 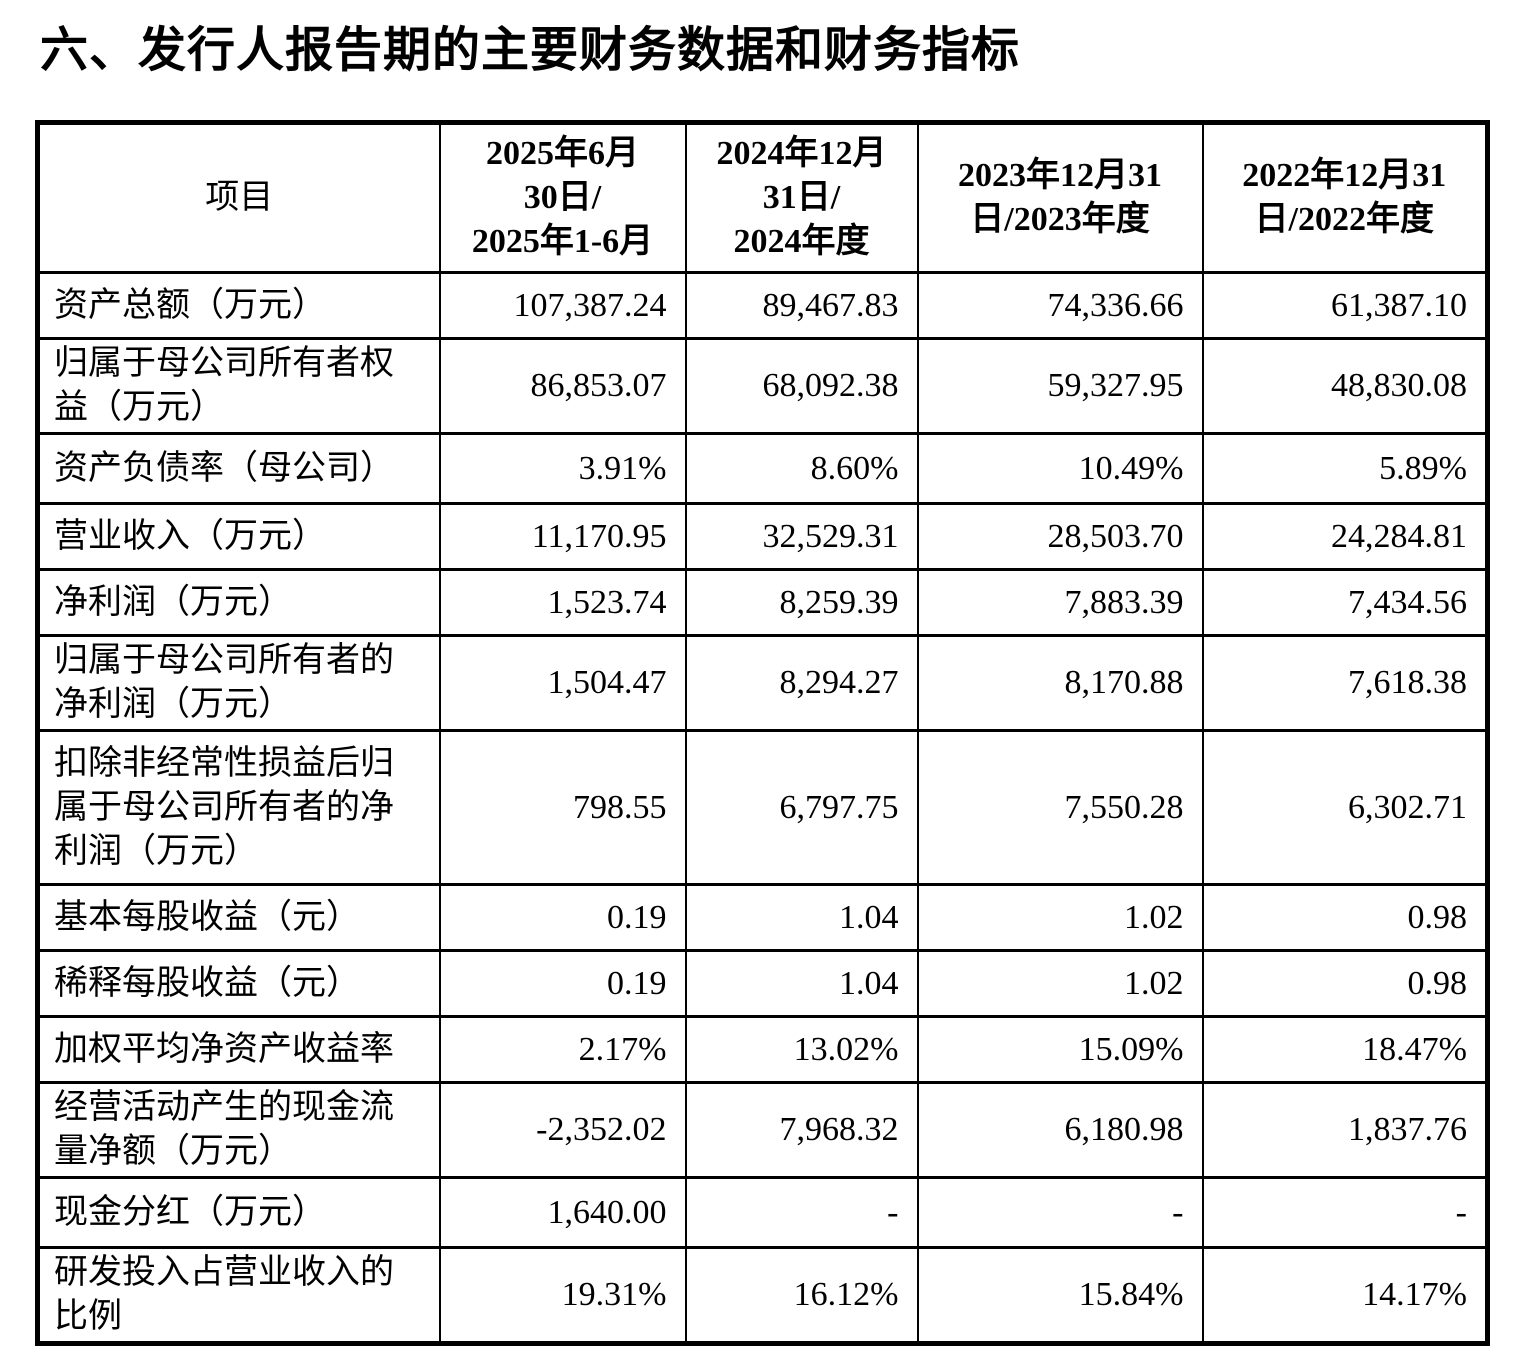 I want to click on value-cell: 798.55, so click(x=562, y=807).